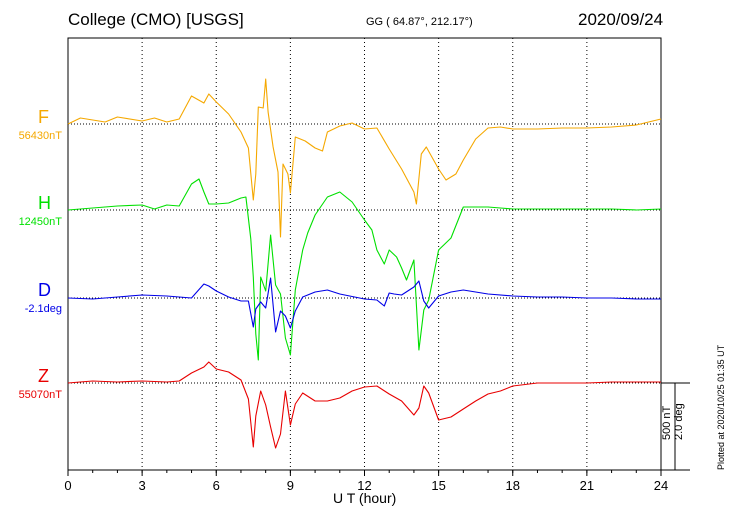 This screenshot has width=730, height=520. What do you see at coordinates (621, 19) in the screenshot?
I see `chart-date: 2020/09/24` at bounding box center [621, 19].